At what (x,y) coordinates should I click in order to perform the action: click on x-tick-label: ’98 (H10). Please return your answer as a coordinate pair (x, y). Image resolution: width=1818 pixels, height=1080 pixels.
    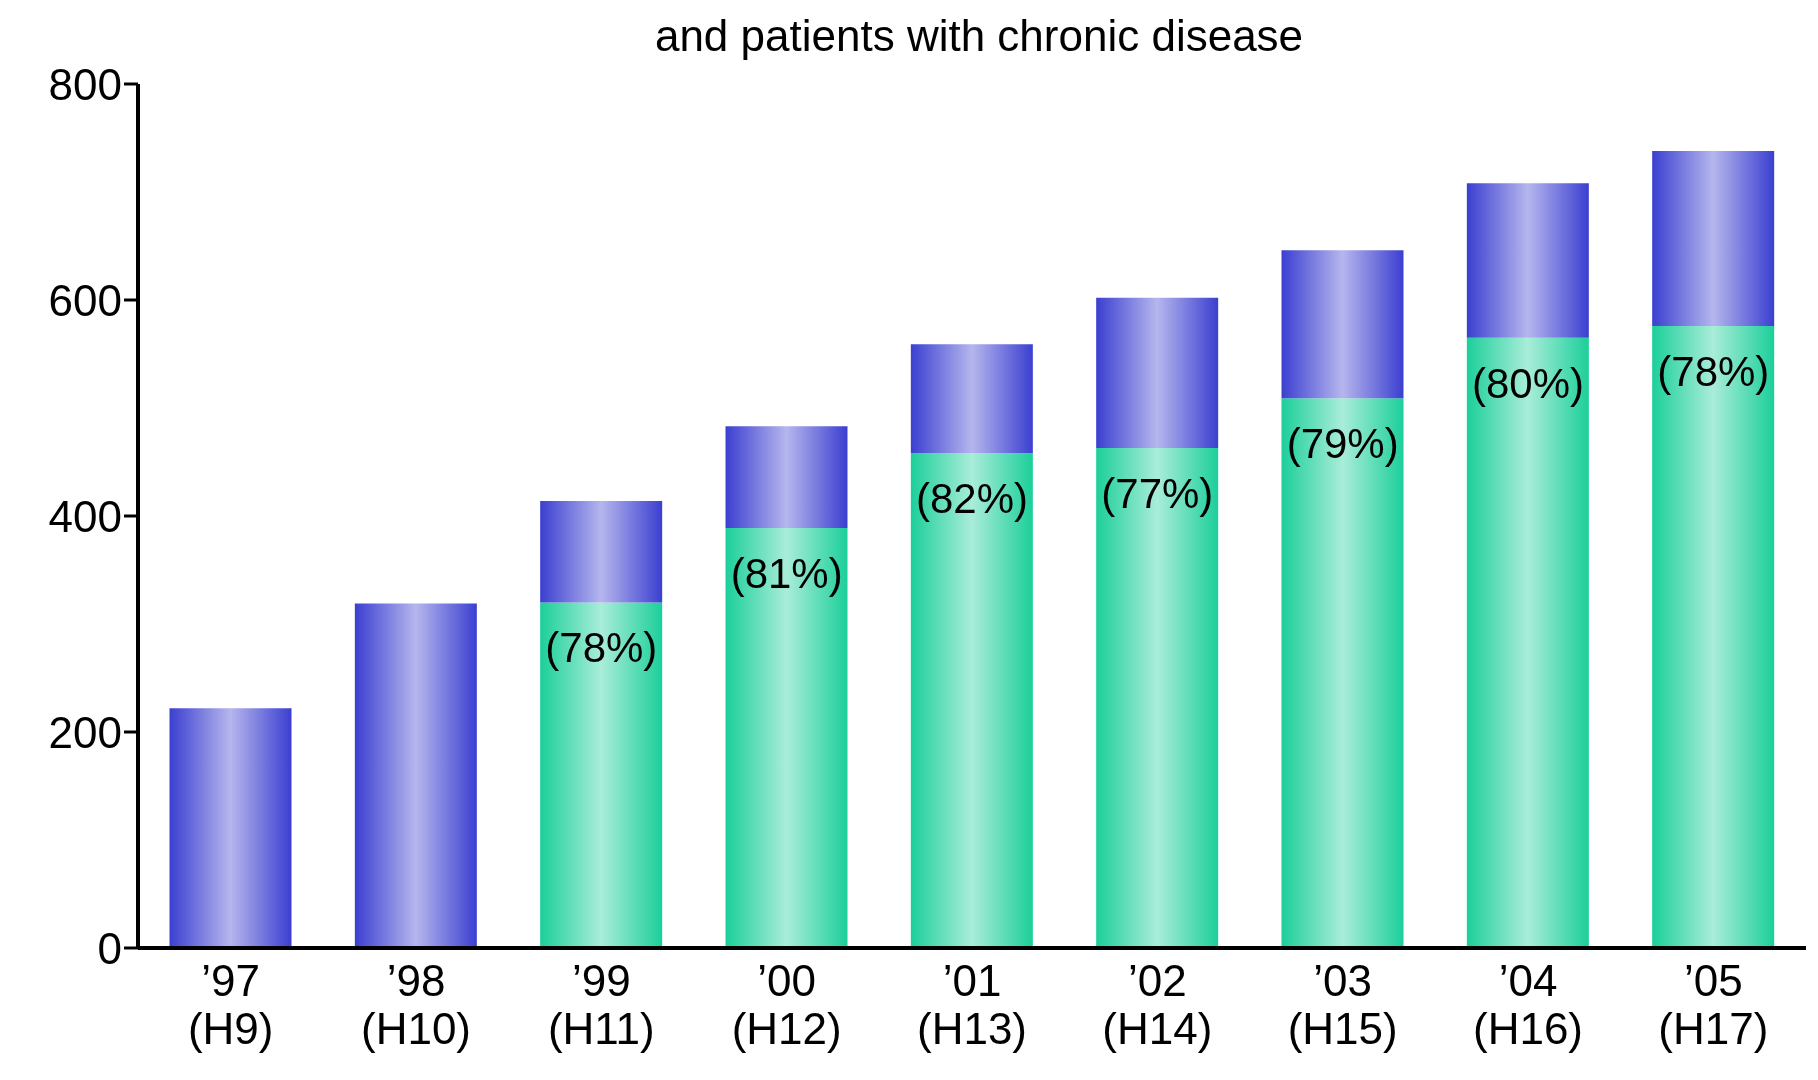
    Looking at the image, I should click on (416, 1004).